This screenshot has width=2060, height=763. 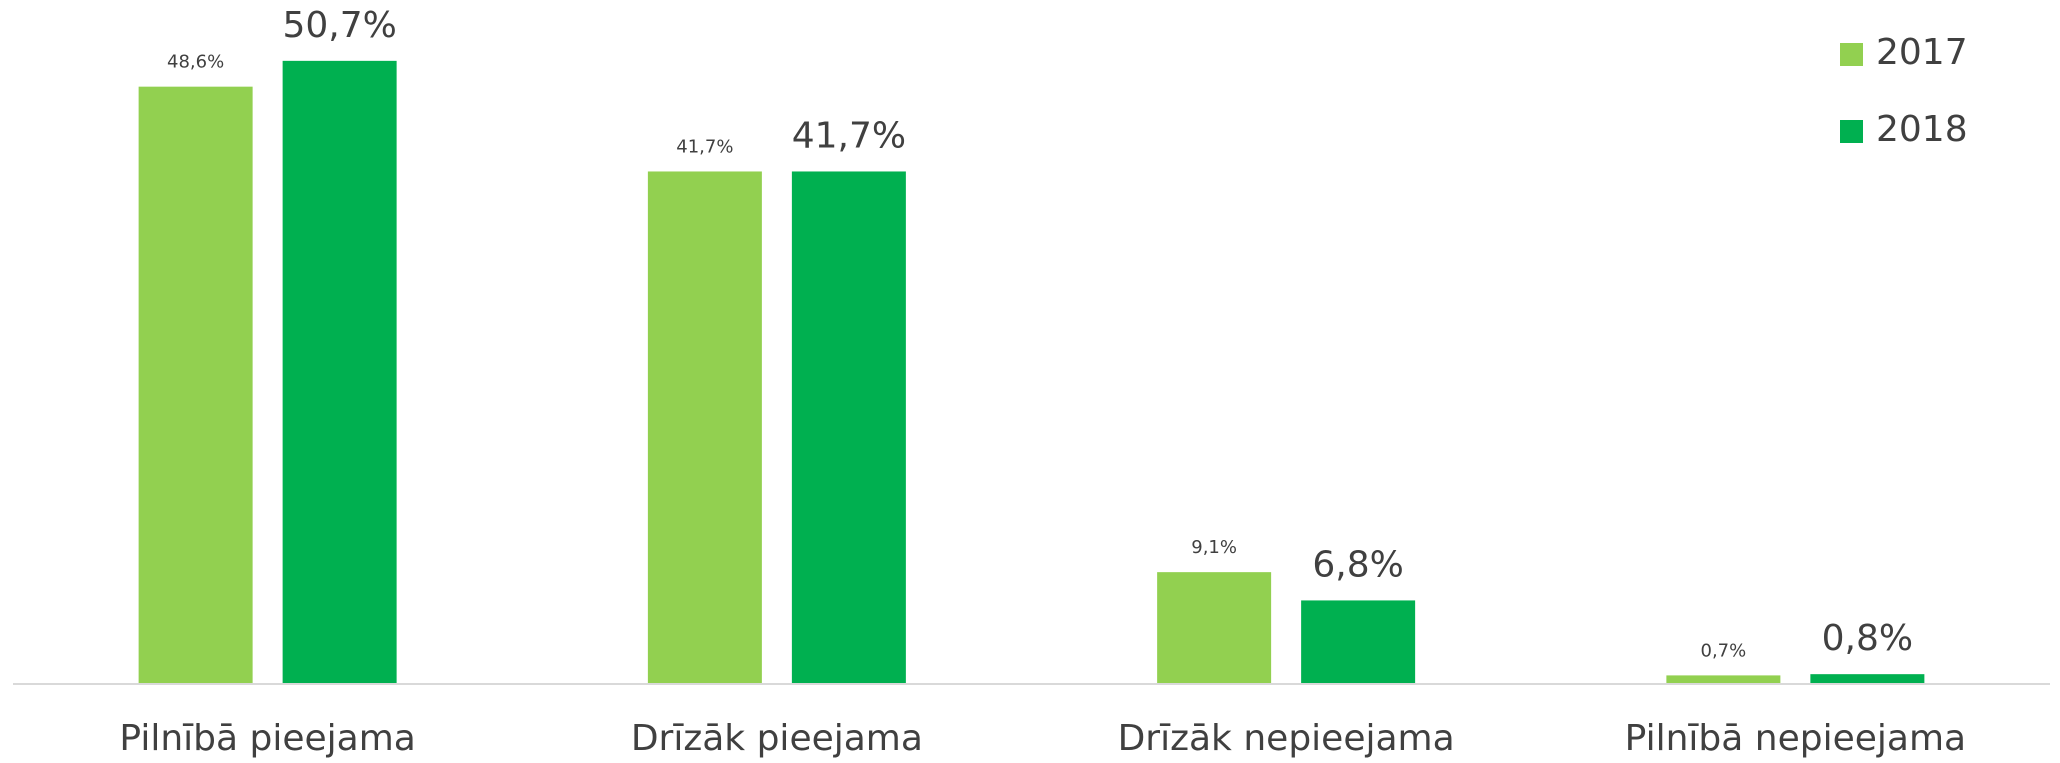 What do you see at coordinates (1795, 738) in the screenshot?
I see `x-tick-label: Pilnībā nepieejama` at bounding box center [1795, 738].